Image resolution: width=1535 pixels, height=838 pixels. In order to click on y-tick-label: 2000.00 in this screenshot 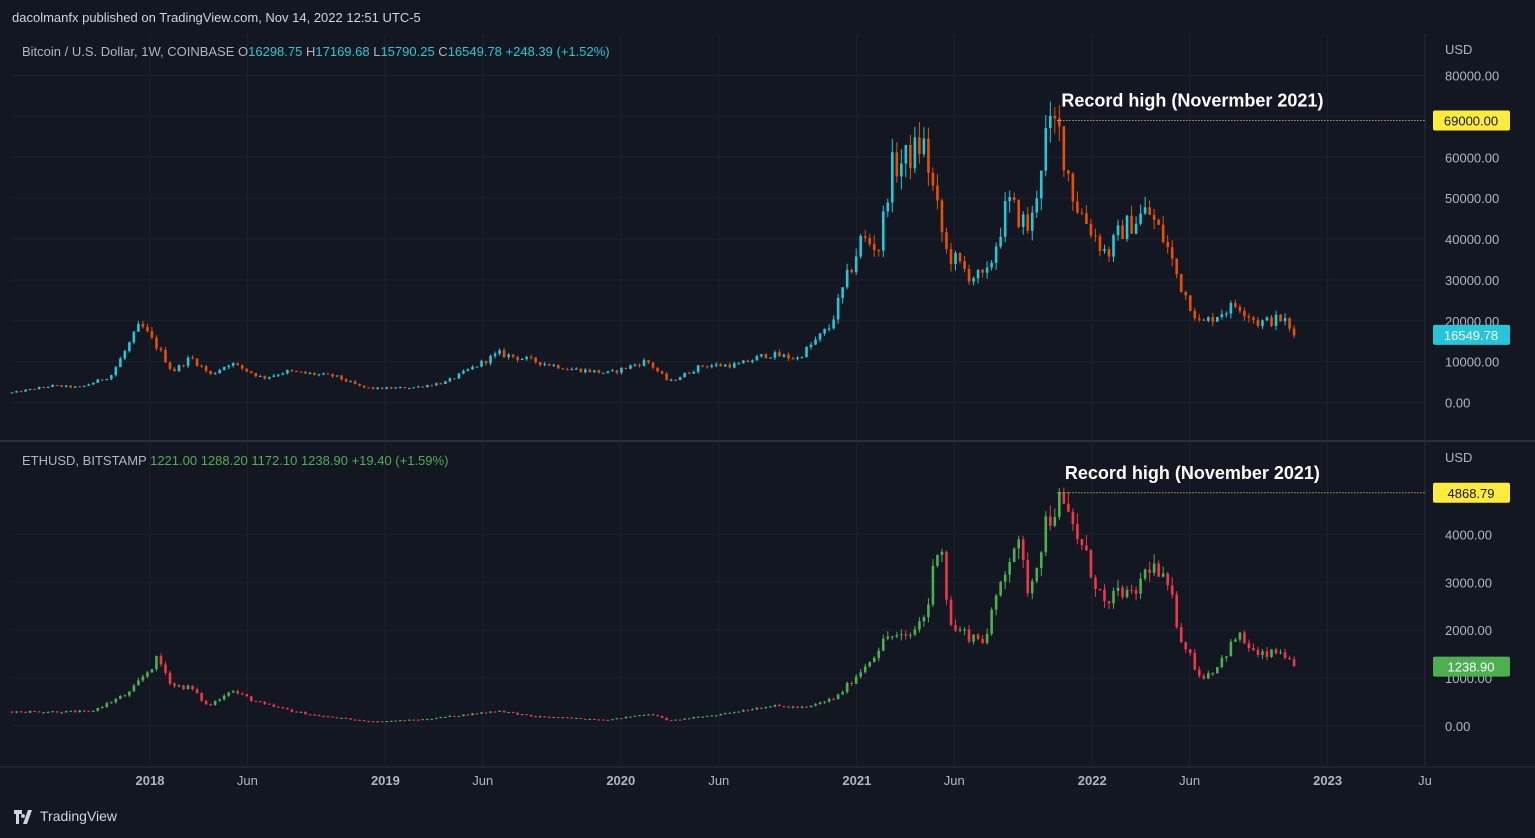, I will do `click(1468, 630)`.